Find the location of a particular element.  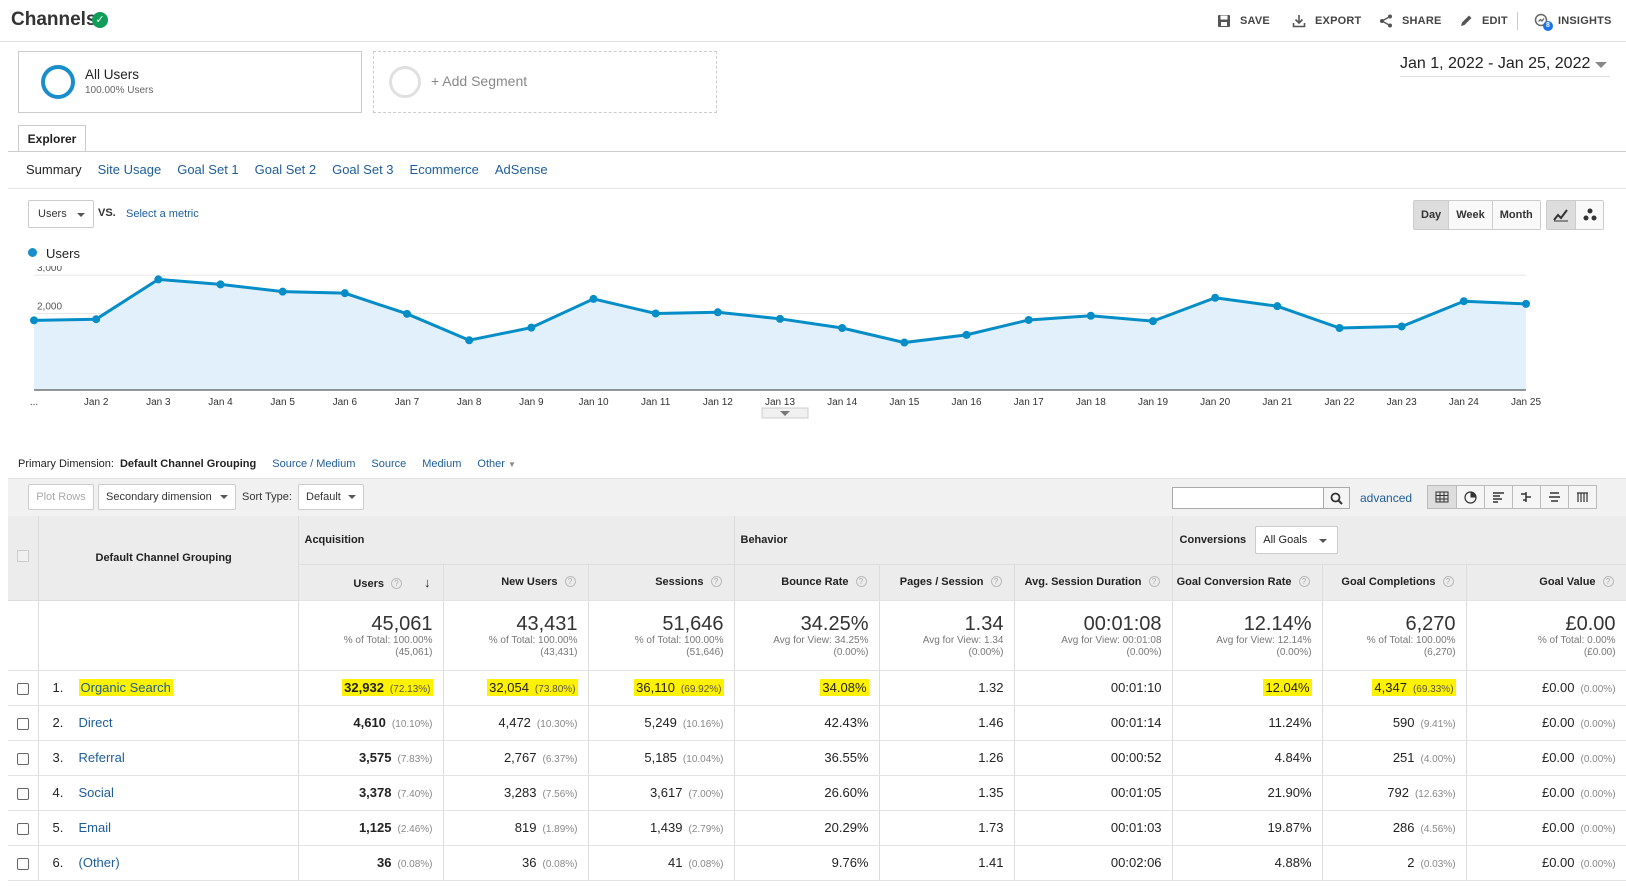

motion-chart-button is located at coordinates (1589, 215).